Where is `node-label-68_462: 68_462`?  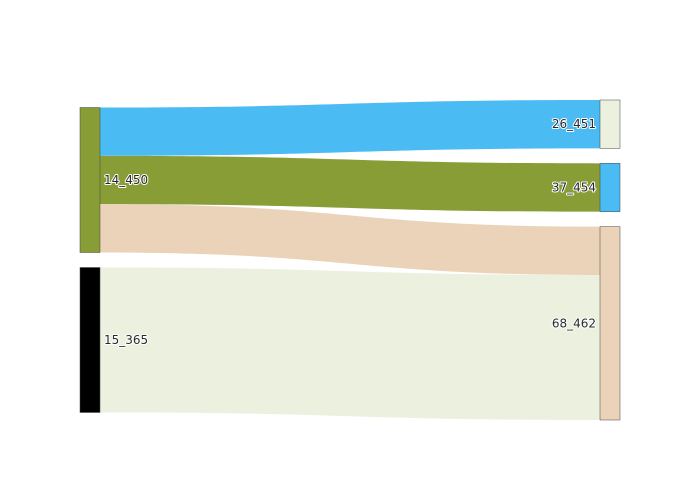
node-label-68_462: 68_462 is located at coordinates (574, 323).